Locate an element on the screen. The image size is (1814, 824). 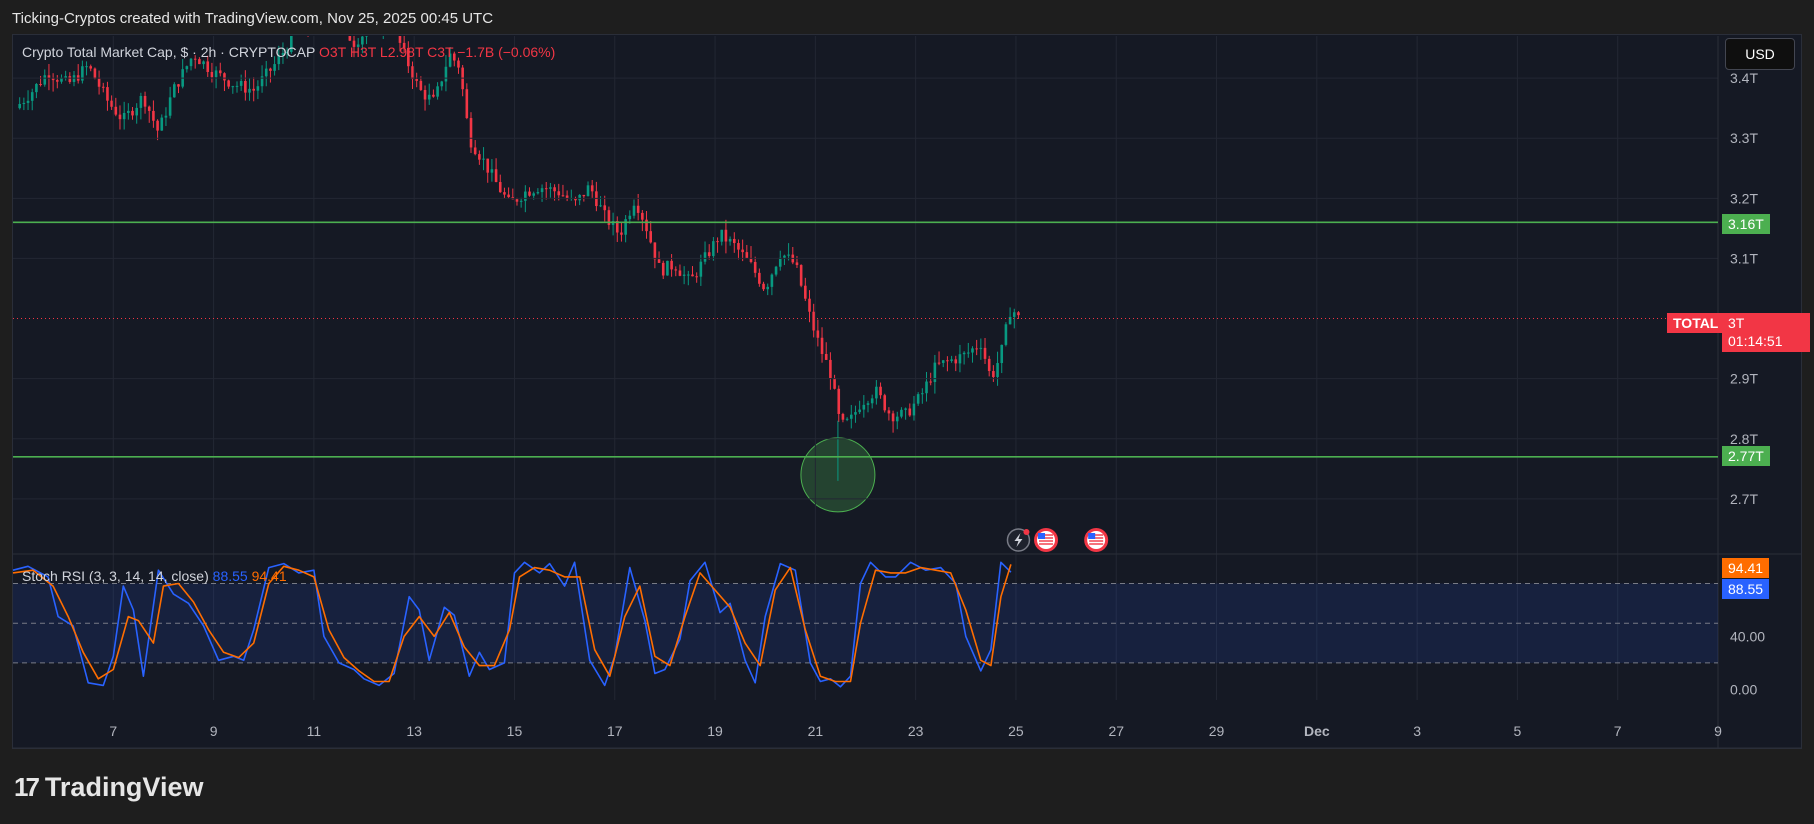
stoch-rsi-name: Stoch RSI (3, 3, 14, 14, close) is located at coordinates (115, 576).